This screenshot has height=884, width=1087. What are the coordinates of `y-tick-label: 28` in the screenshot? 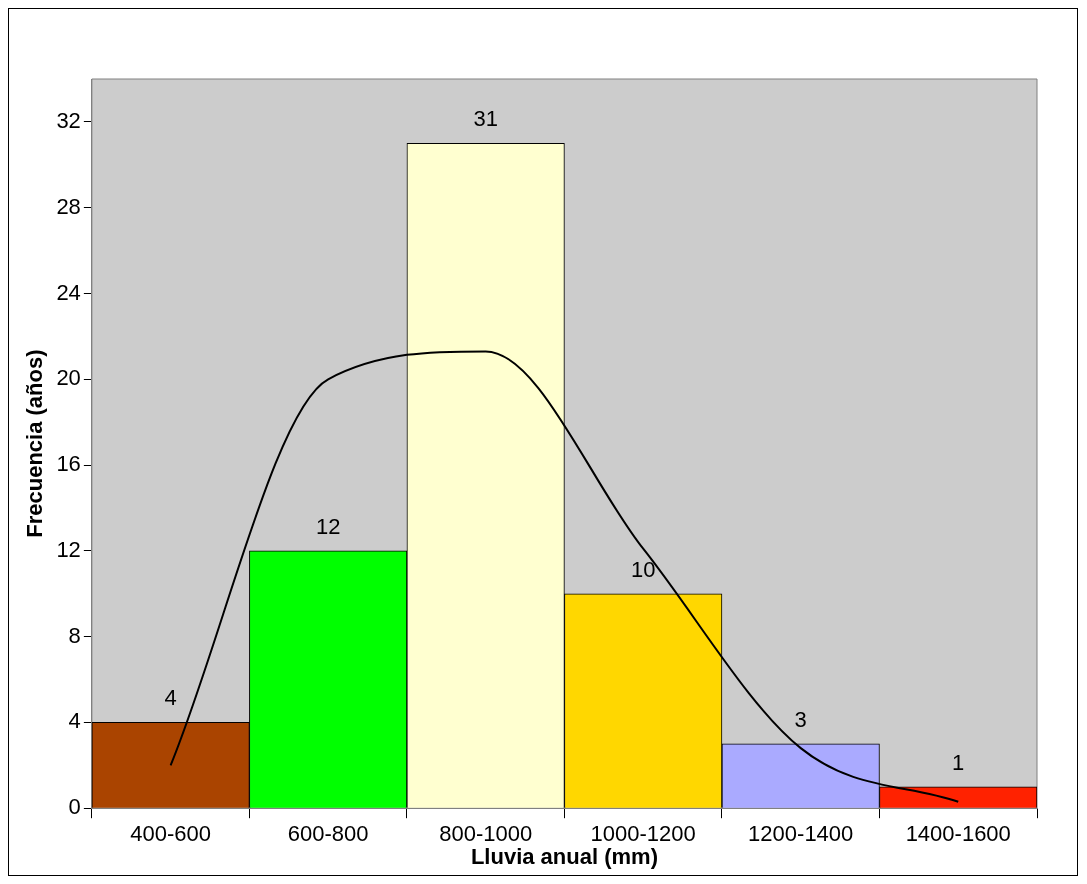 It's located at (68, 206).